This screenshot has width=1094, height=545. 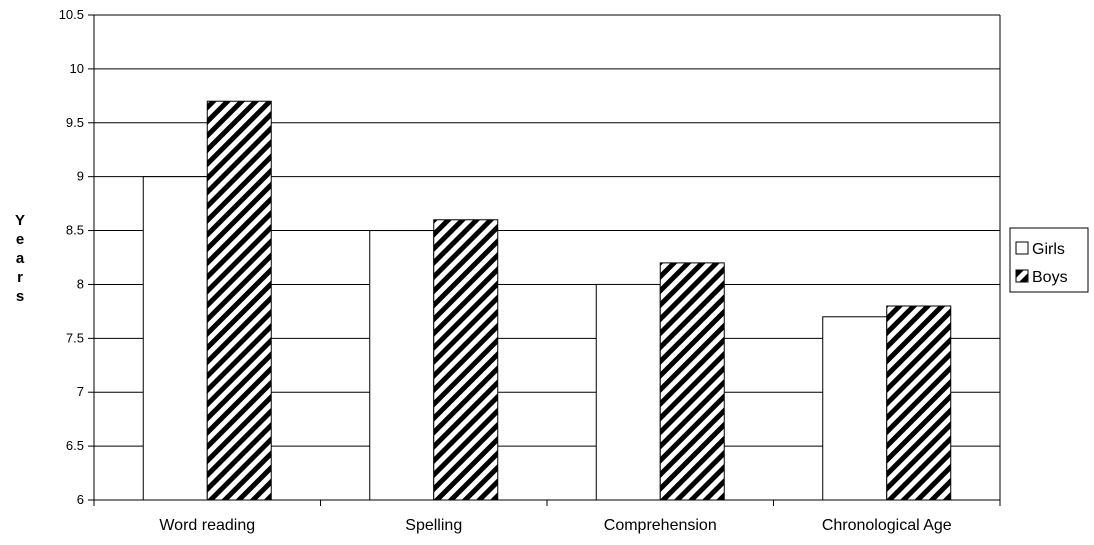 I want to click on x-tick-label: Comprehension, so click(x=660, y=525).